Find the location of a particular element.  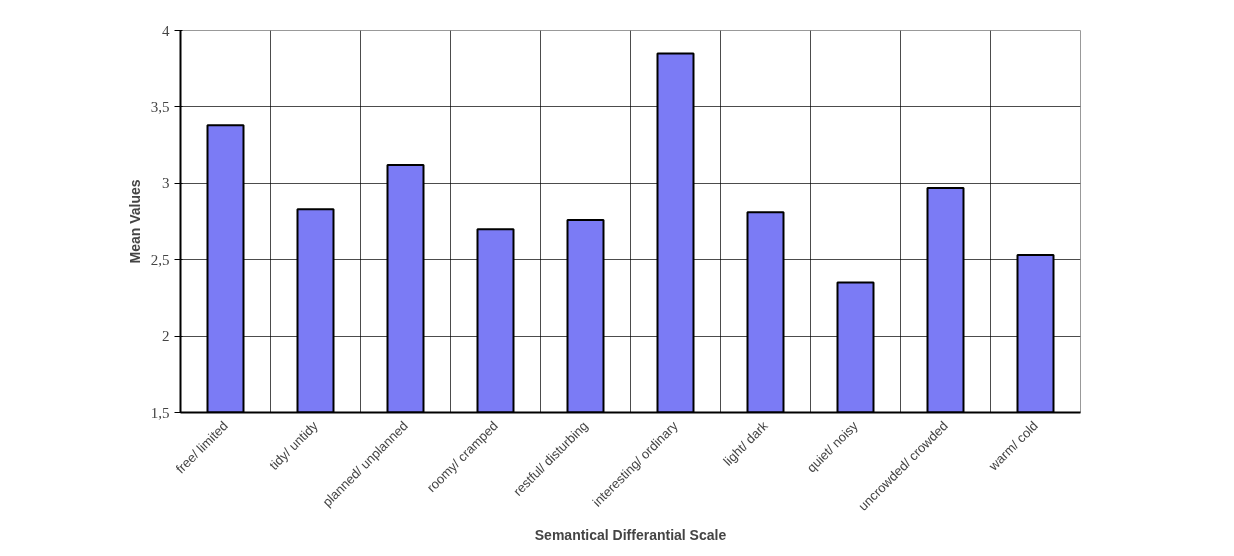

y-tick-label: 3,5 is located at coordinates (160, 106).